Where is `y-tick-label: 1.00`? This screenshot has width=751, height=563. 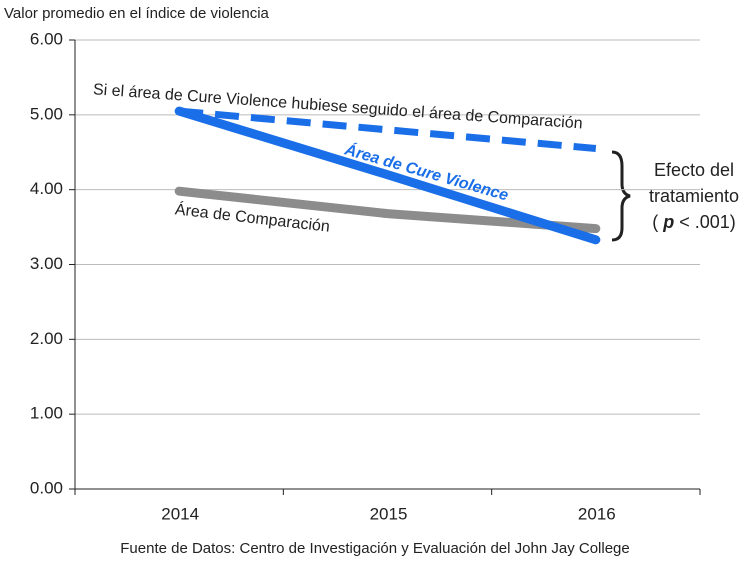 y-tick-label: 1.00 is located at coordinates (46, 413).